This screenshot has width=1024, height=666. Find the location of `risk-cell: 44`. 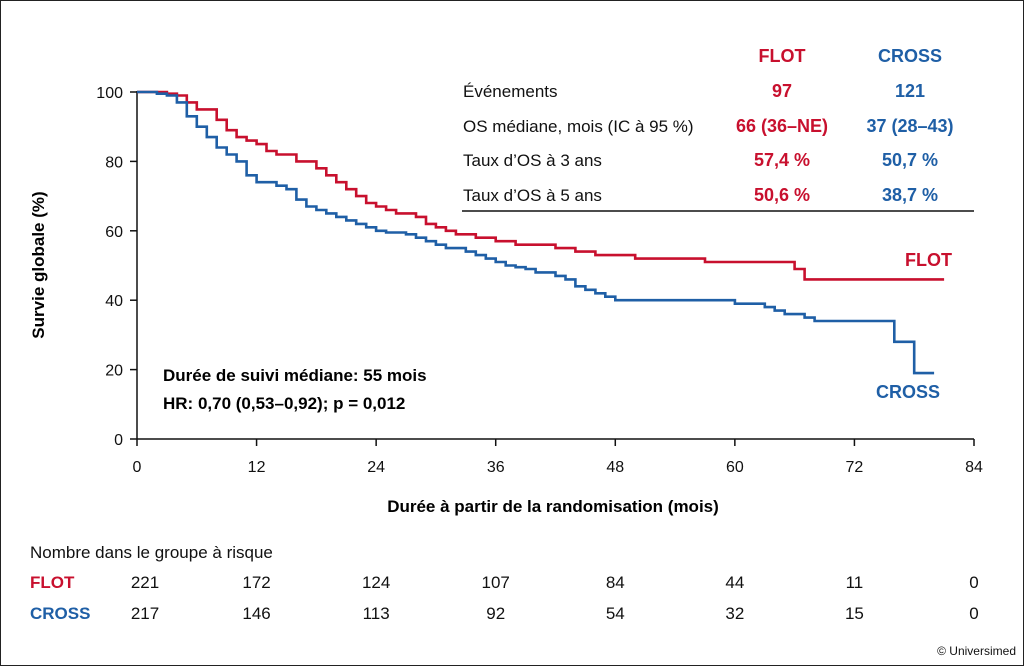

risk-cell: 44 is located at coordinates (735, 582).